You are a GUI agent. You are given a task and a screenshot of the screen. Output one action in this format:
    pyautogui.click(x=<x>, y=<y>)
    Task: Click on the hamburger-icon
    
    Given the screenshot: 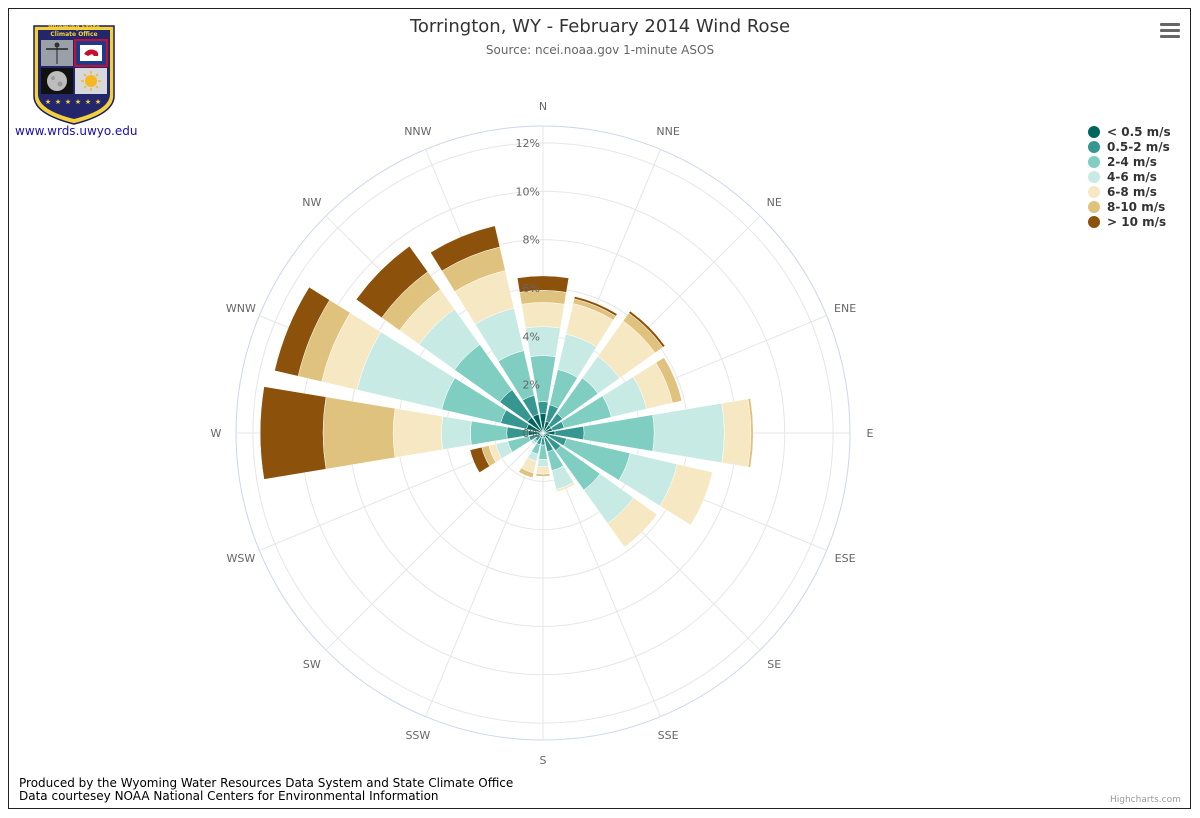 What is the action you would take?
    pyautogui.click(x=1170, y=24)
    